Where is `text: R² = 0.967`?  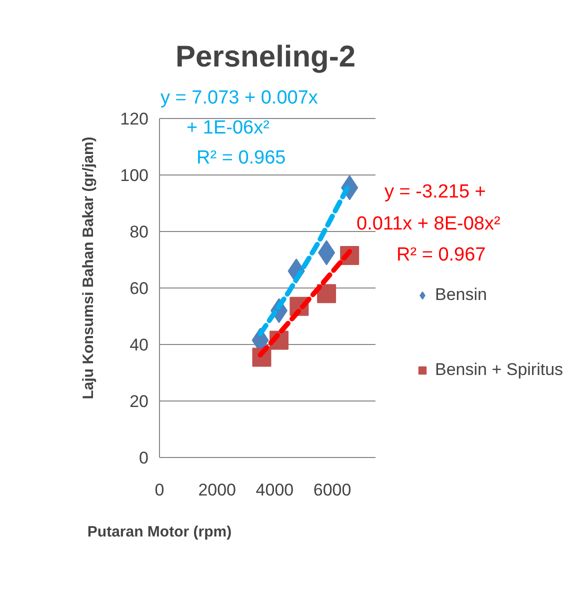
text: R² = 0.967 is located at coordinates (441, 255).